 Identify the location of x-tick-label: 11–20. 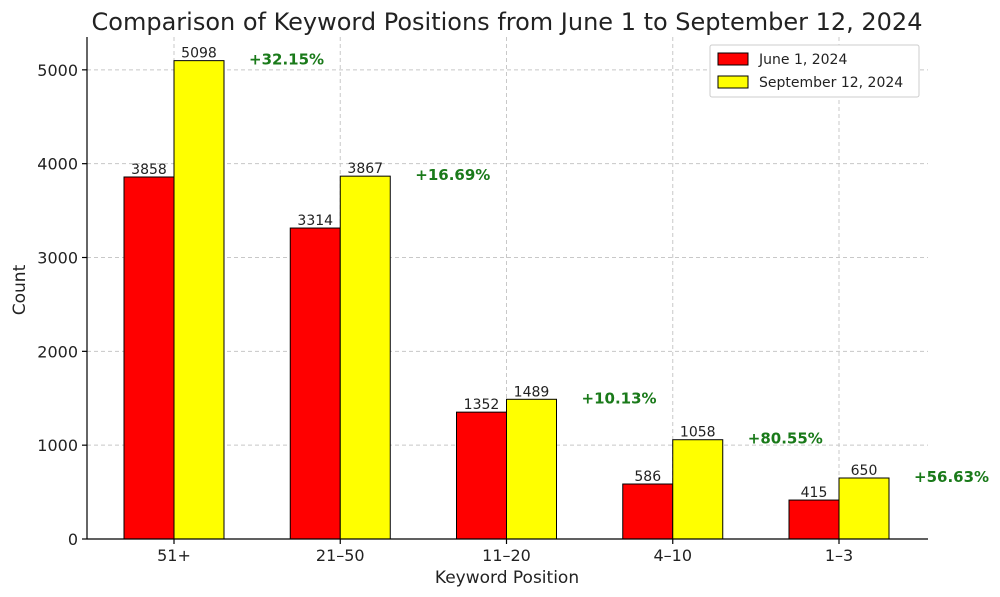
(506, 555).